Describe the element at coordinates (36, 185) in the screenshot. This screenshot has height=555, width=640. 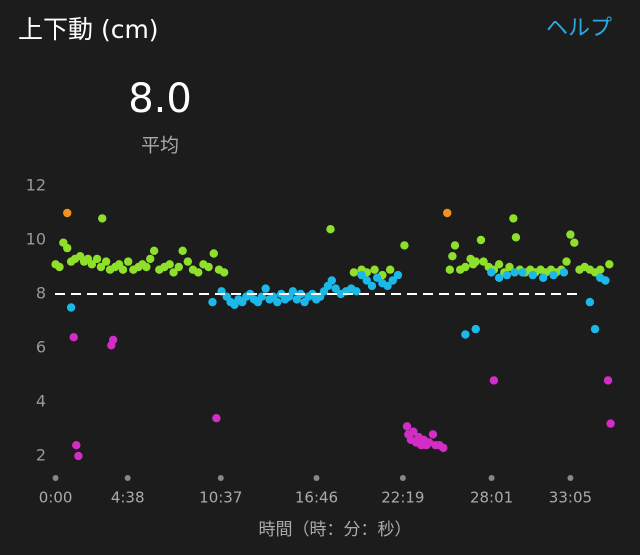
I see `y-tick-label: 12` at that location.